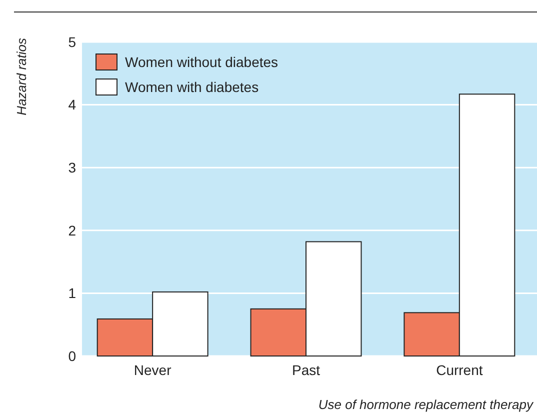 This screenshot has height=417, width=537. Describe the element at coordinates (192, 86) in the screenshot. I see `legend-label: Women with diabetes` at that location.